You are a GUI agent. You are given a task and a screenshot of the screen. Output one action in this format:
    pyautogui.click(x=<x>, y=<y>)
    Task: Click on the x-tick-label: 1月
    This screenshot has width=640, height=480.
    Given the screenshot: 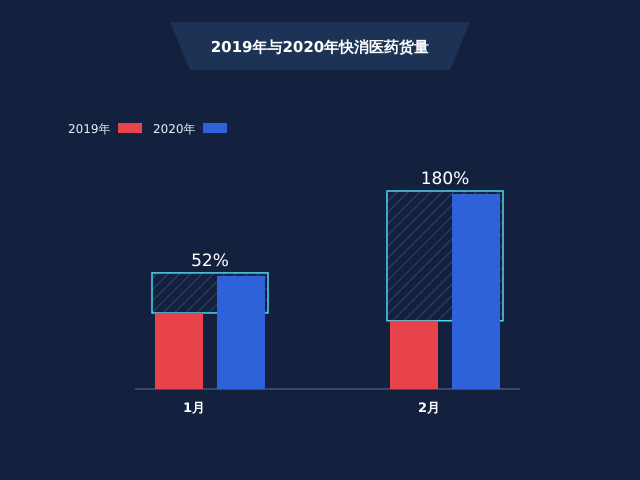 What is the action you would take?
    pyautogui.click(x=194, y=408)
    